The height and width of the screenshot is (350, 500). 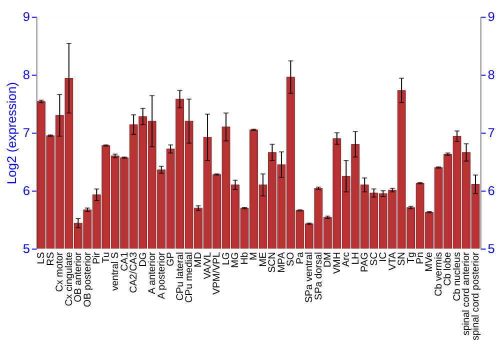 I want to click on x-tick-label: GP, so click(x=171, y=259).